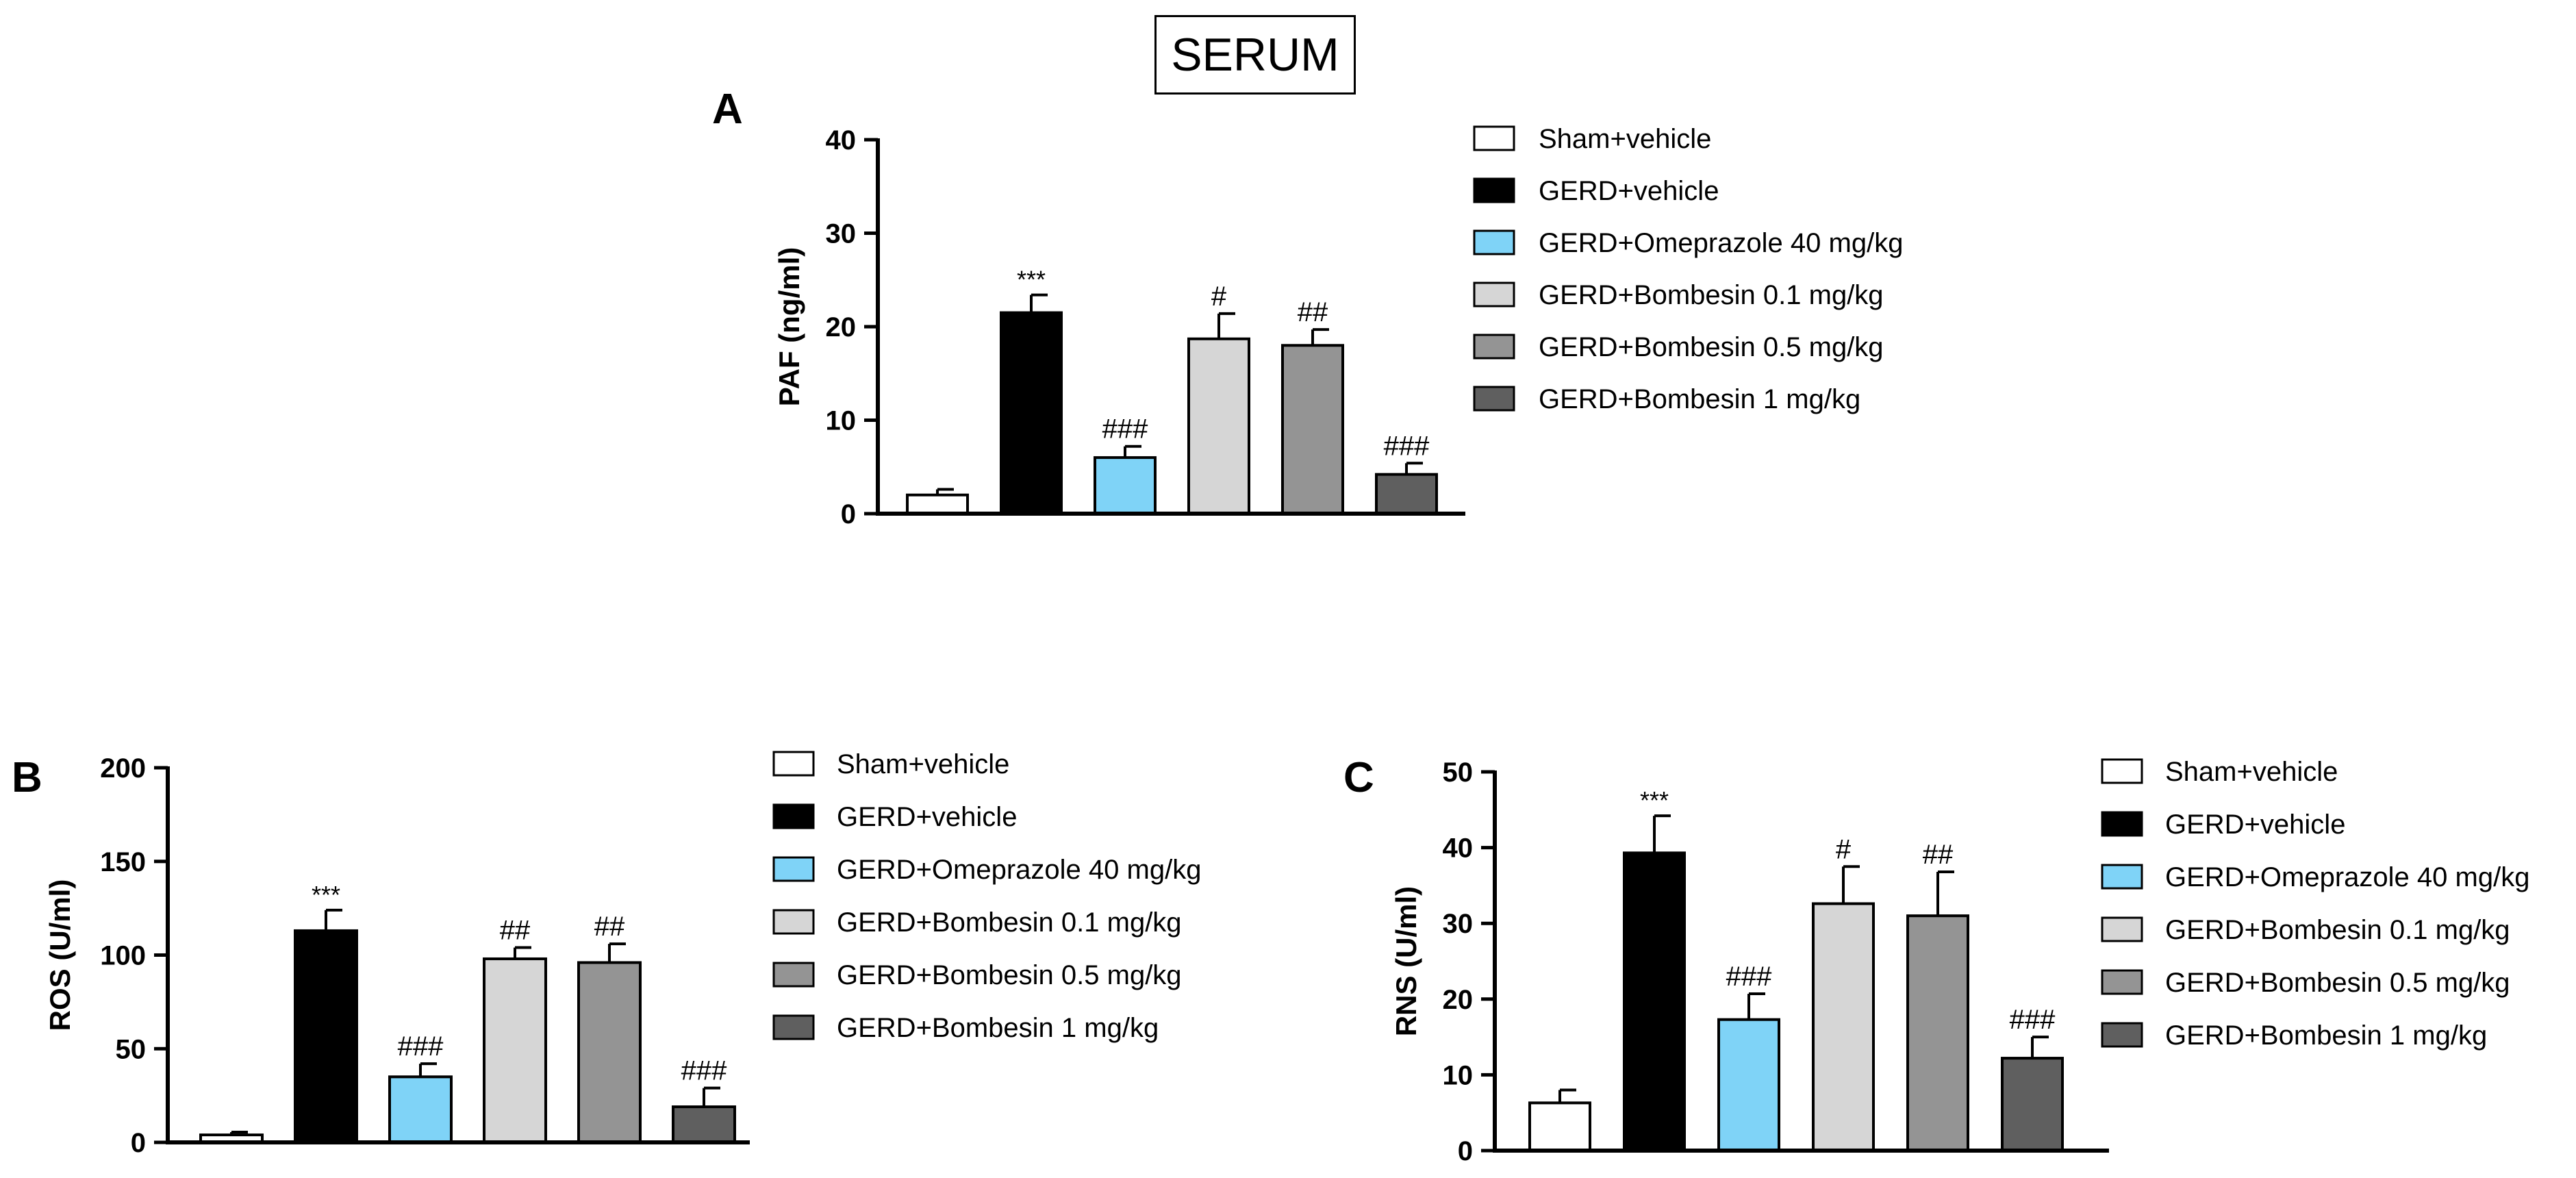  I want to click on panel-label: A, so click(727, 109).